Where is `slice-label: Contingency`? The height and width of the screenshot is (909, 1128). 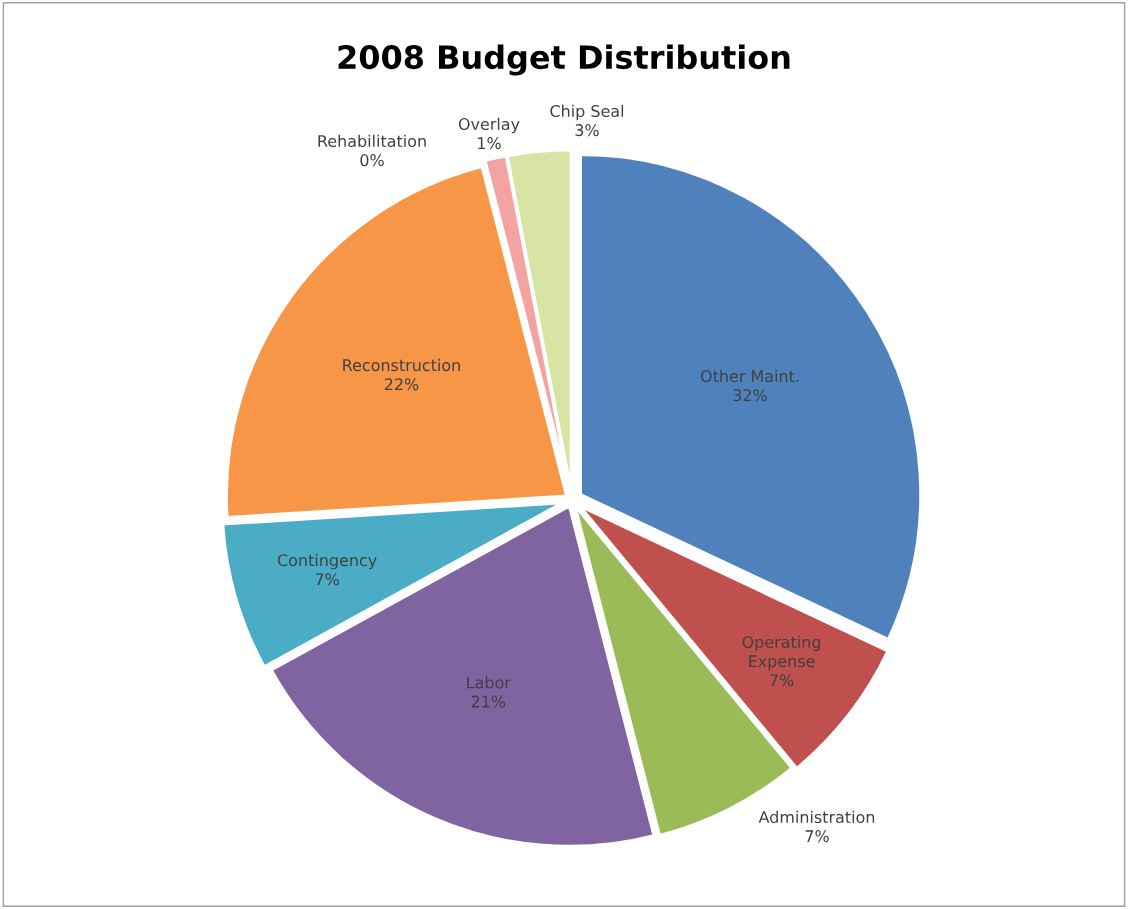
slice-label: Contingency is located at coordinates (327, 561).